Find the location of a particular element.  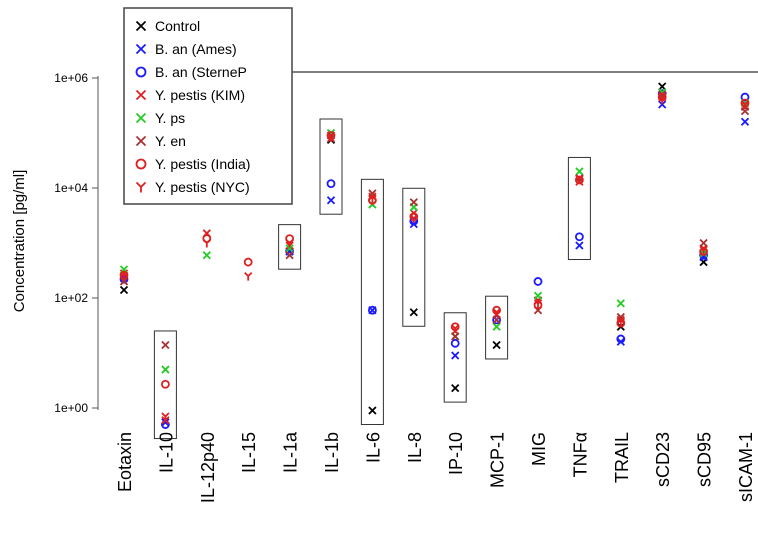

legend-label: Y. en is located at coordinates (170, 141).